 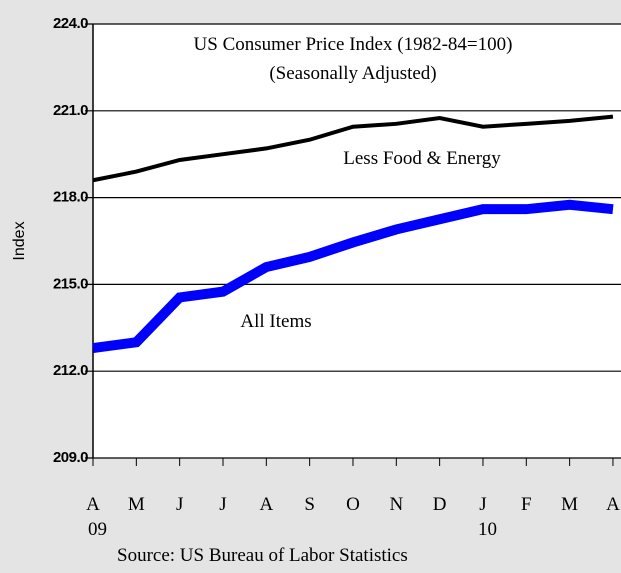 What do you see at coordinates (70, 370) in the screenshot?
I see `y-tick-label: 212.0` at bounding box center [70, 370].